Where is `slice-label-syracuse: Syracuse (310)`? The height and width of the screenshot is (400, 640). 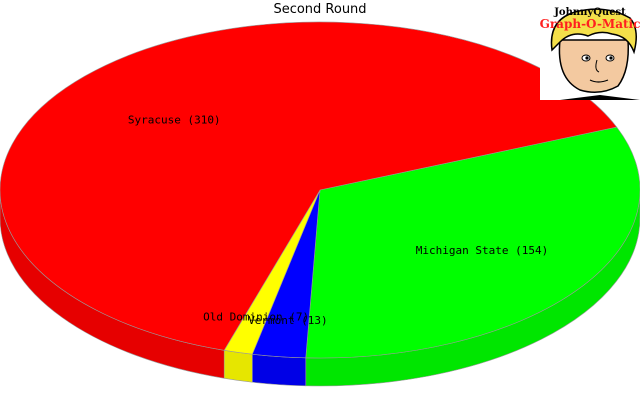
slice-label-syracuse: Syracuse (310) is located at coordinates (174, 119).